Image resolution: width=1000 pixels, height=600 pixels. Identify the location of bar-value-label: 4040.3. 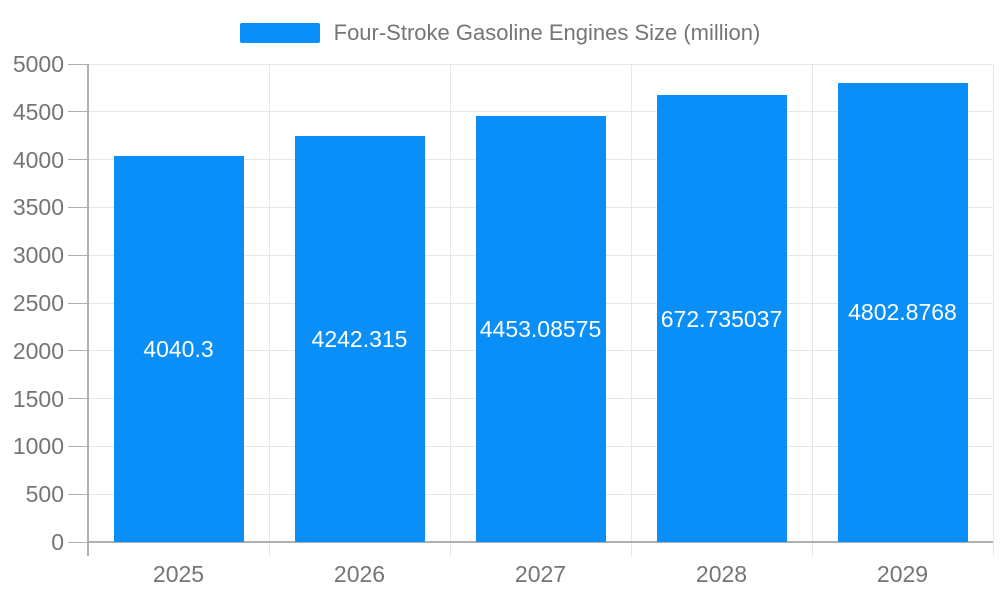
(178, 348).